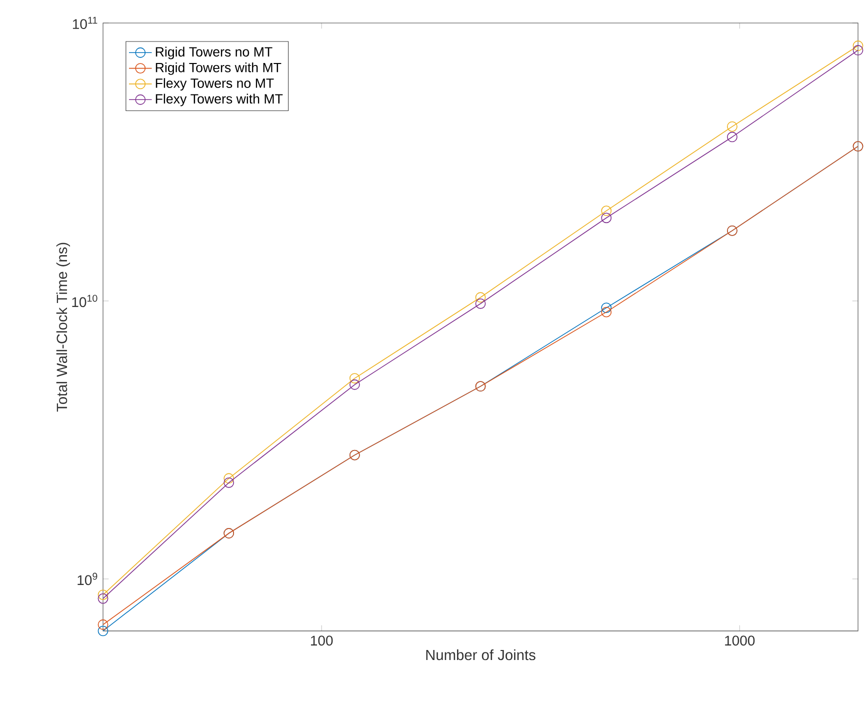 The height and width of the screenshot is (707, 865). What do you see at coordinates (481, 654) in the screenshot?
I see `x-axis-title: Number of Joints` at bounding box center [481, 654].